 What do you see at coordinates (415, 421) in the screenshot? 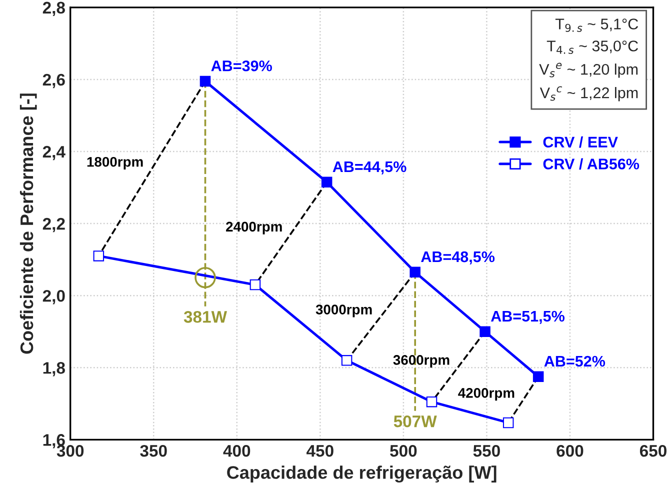
I see `annotation: 507W` at bounding box center [415, 421].